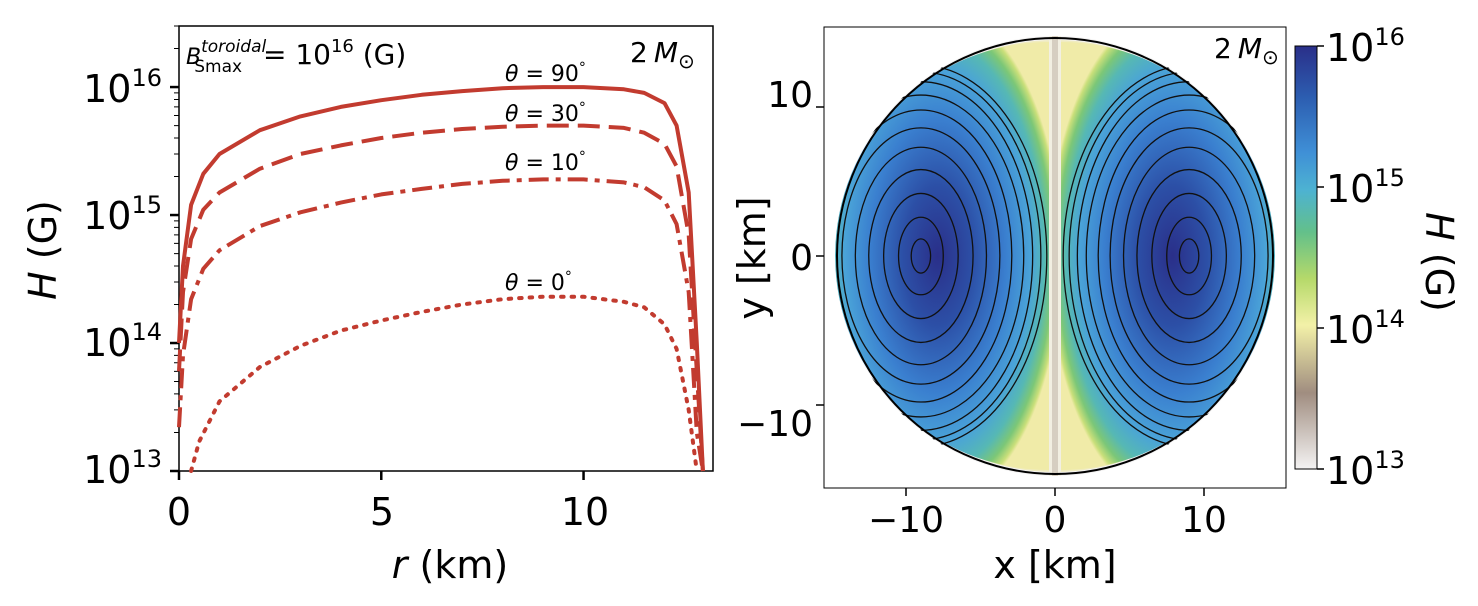 Image resolution: width=1478 pixels, height=606 pixels. What do you see at coordinates (43, 250) in the screenshot?
I see `y-axis-label: H (G)` at bounding box center [43, 250].